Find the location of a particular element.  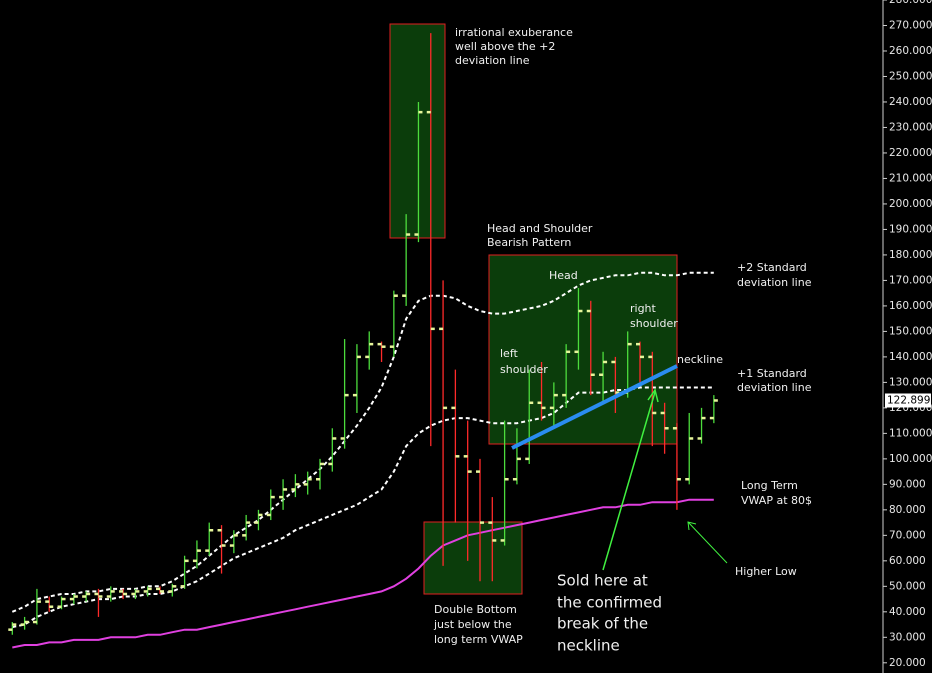

annotation: right is located at coordinates (643, 308).